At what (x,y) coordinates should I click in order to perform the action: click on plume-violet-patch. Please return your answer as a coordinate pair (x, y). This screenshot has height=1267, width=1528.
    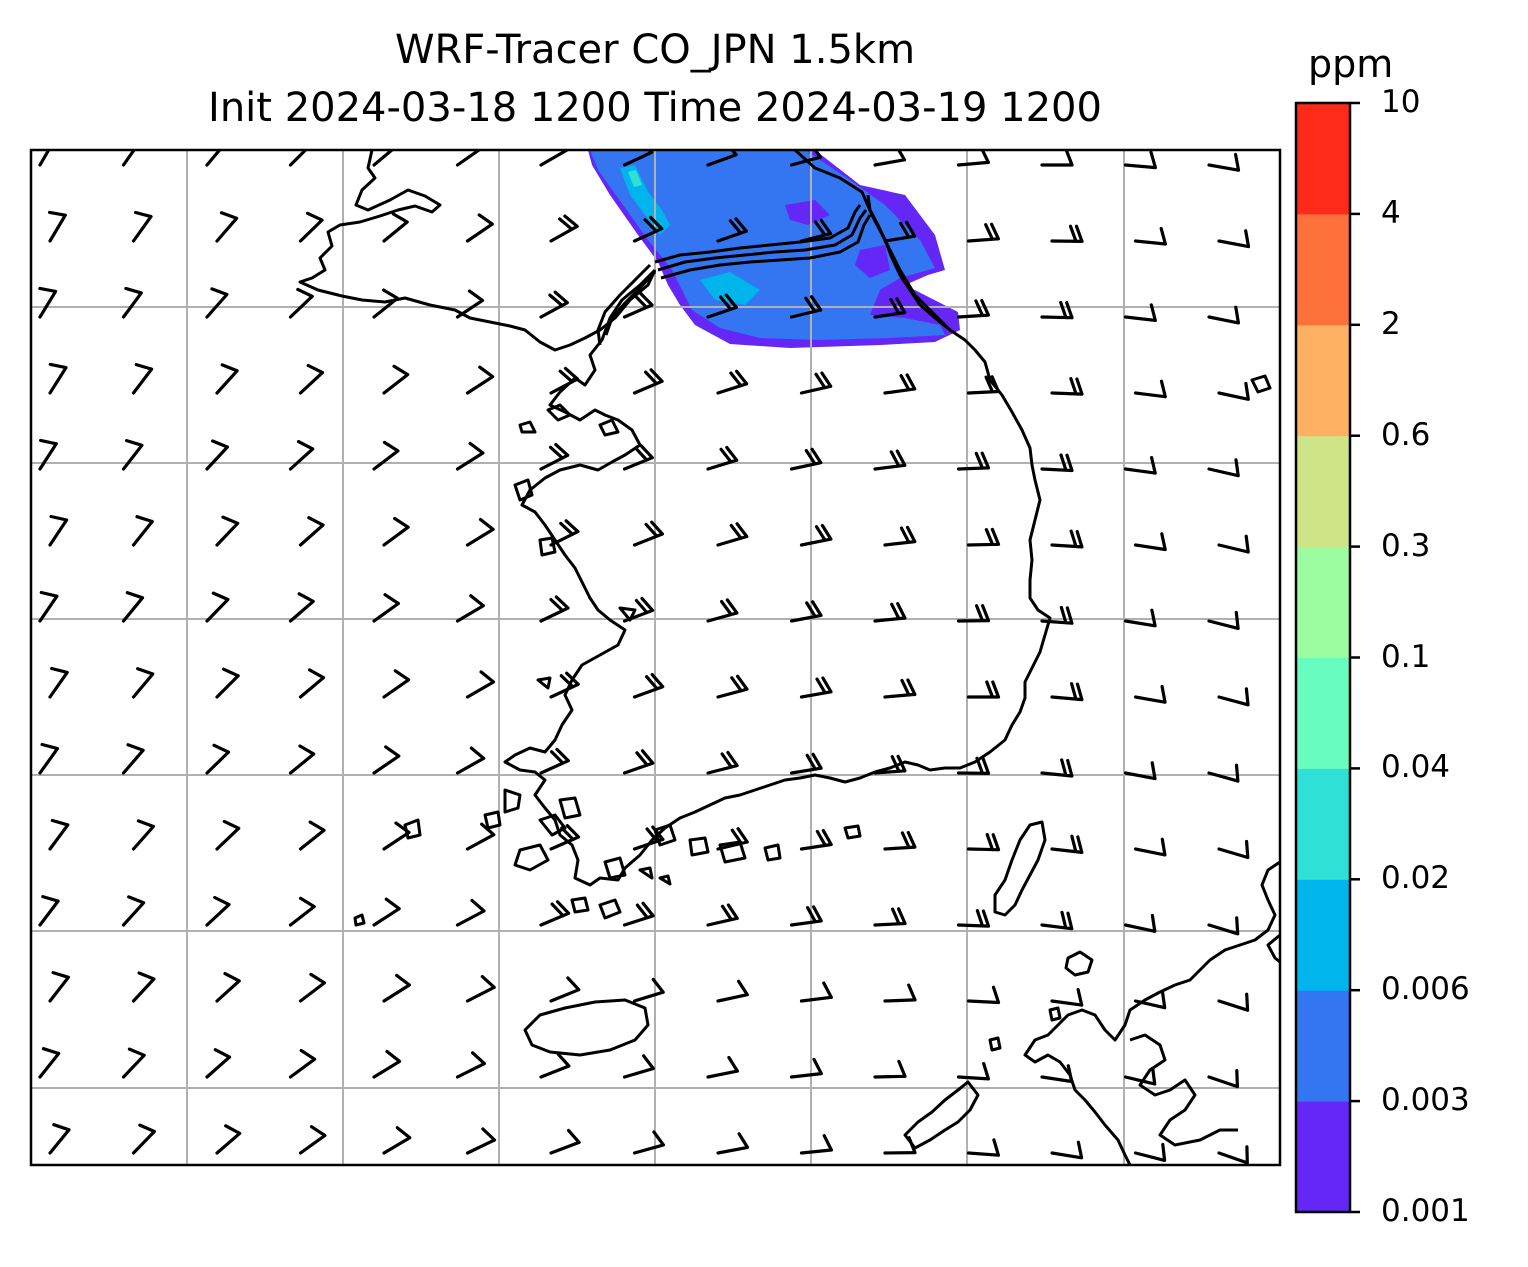
    Looking at the image, I should click on (807, 212).